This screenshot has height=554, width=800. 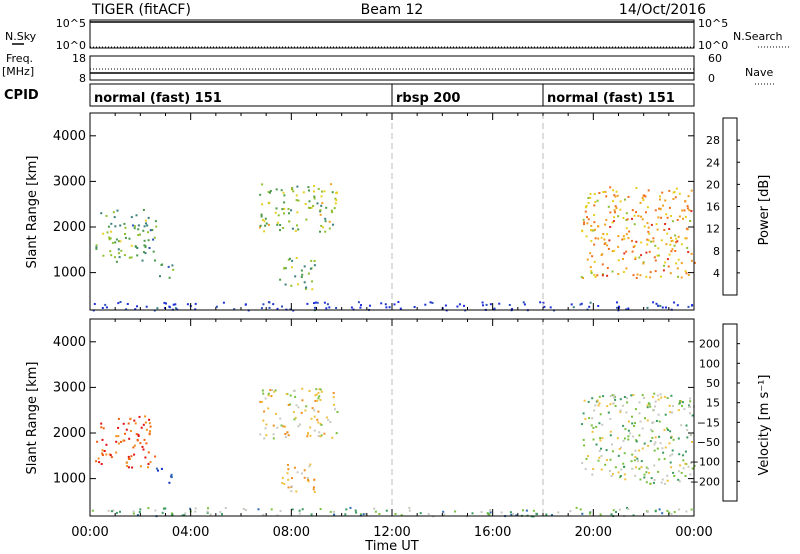 What do you see at coordinates (141, 10) in the screenshot?
I see `station-title: TIGER (fitACF)` at bounding box center [141, 10].